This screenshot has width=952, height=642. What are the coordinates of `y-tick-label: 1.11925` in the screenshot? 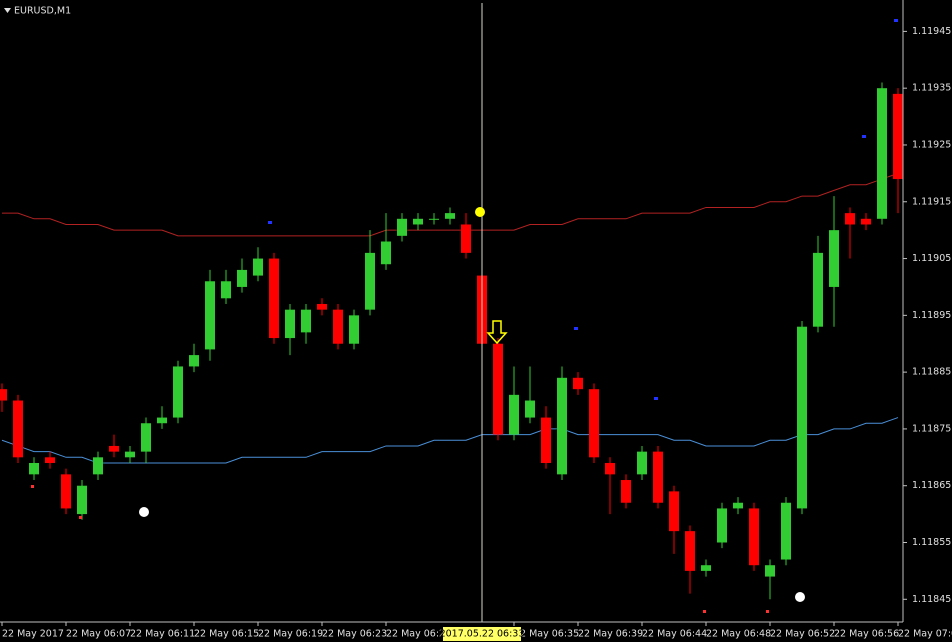 It's located at (931, 144).